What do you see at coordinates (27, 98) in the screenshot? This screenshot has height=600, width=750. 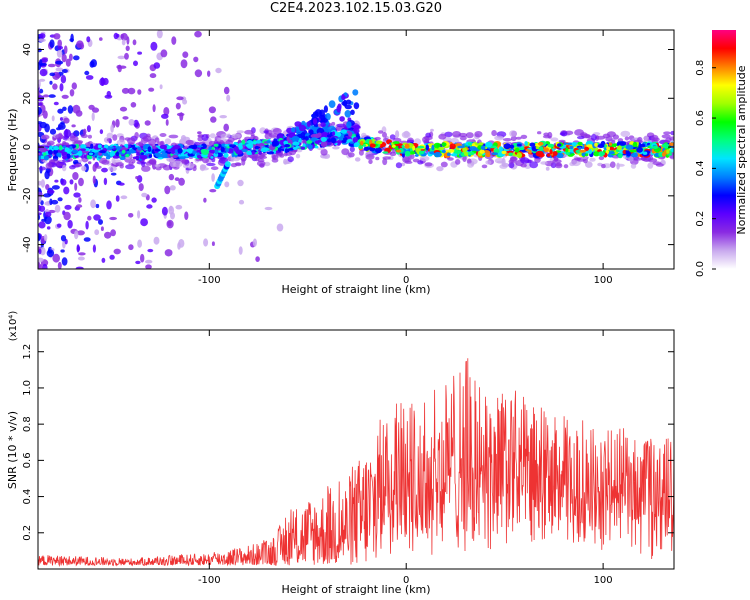 I see `spectrogram-y-tick-label: 20` at bounding box center [27, 98].